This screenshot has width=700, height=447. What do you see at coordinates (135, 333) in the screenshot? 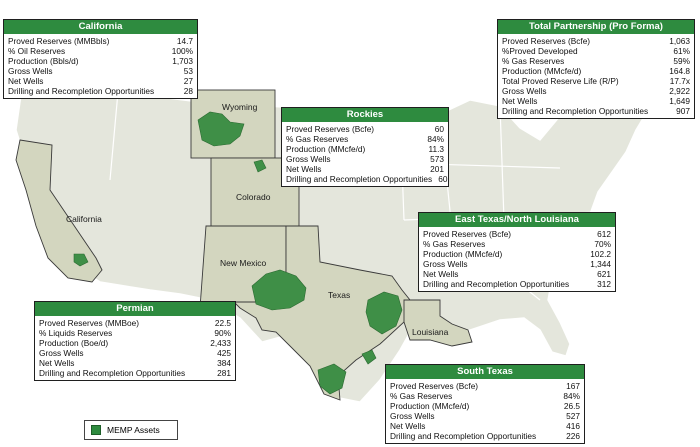
I see `permian-row: % Liquids Reserves 90%` at bounding box center [135, 333].